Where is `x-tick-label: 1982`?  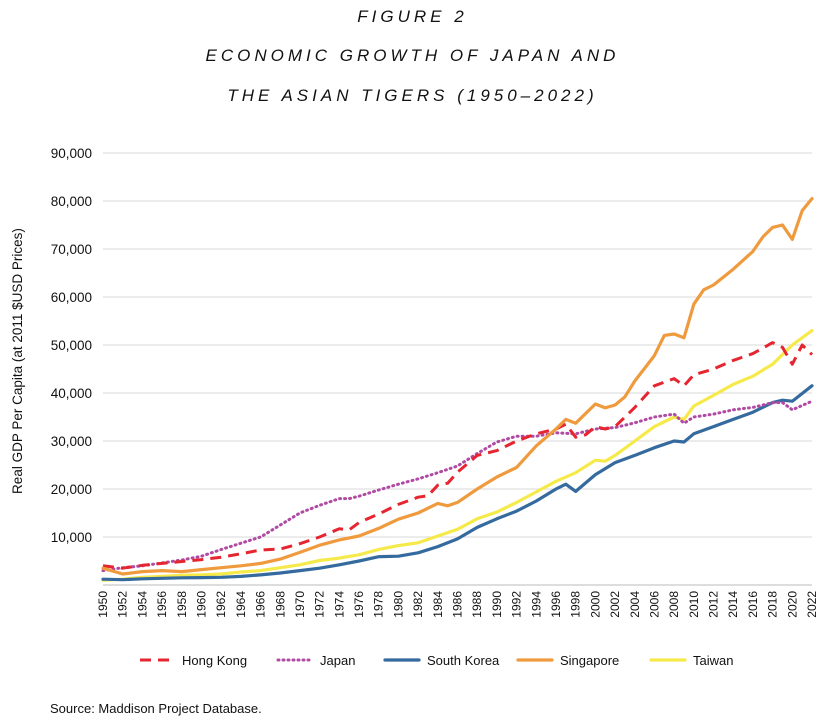 x-tick-label: 1982 is located at coordinates (418, 604).